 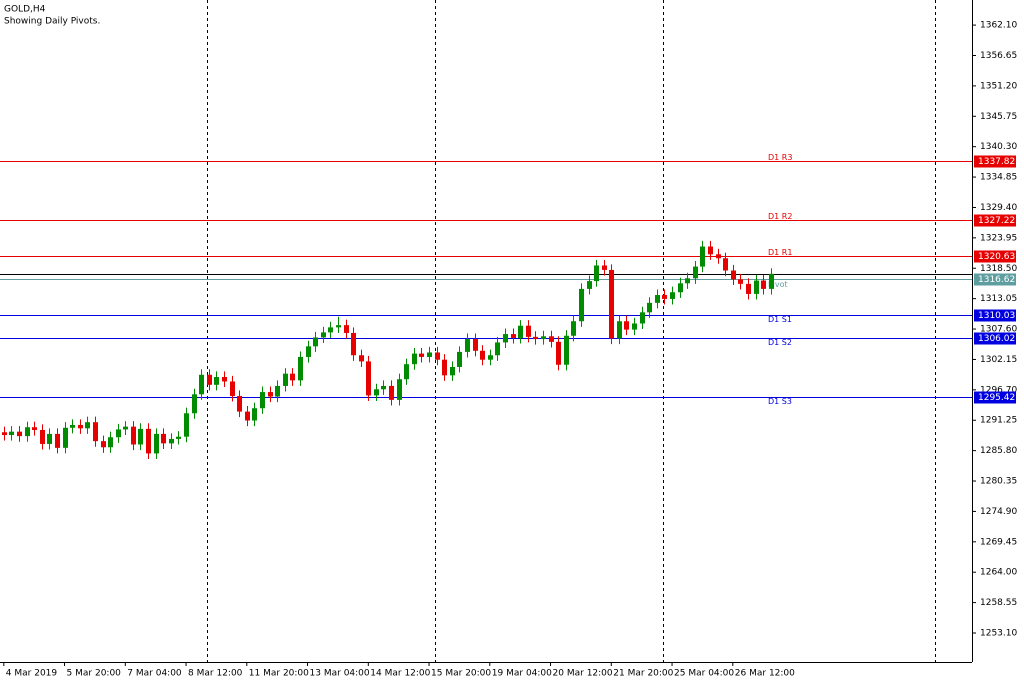 I want to click on pivot-label: D1 S1, so click(x=780, y=319).